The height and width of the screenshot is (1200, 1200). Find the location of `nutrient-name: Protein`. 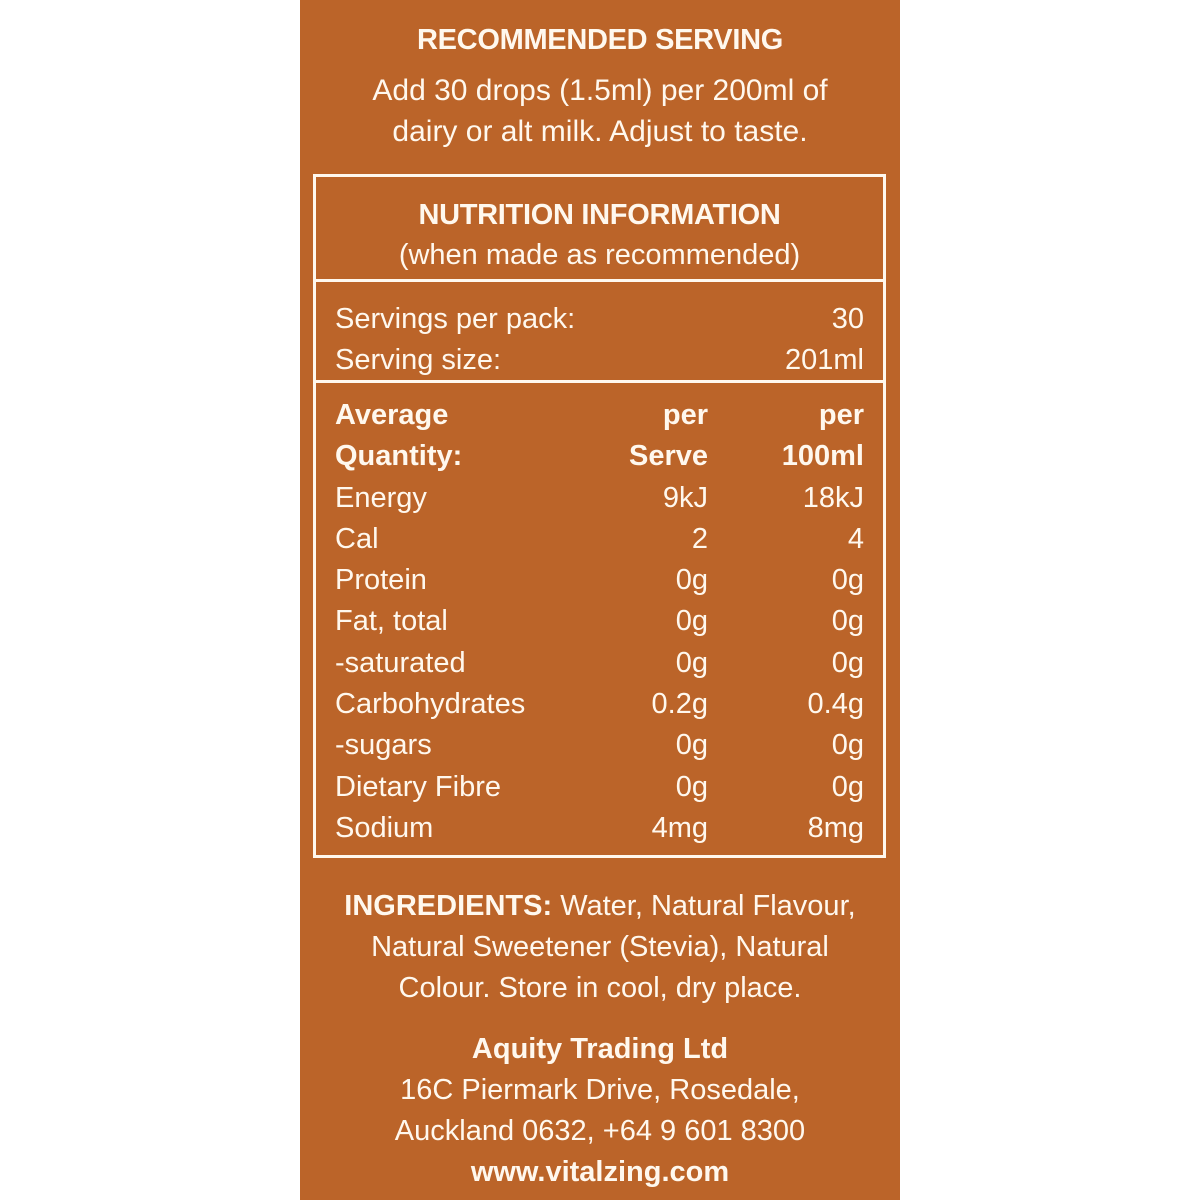

nutrient-name: Protein is located at coordinates (381, 580).